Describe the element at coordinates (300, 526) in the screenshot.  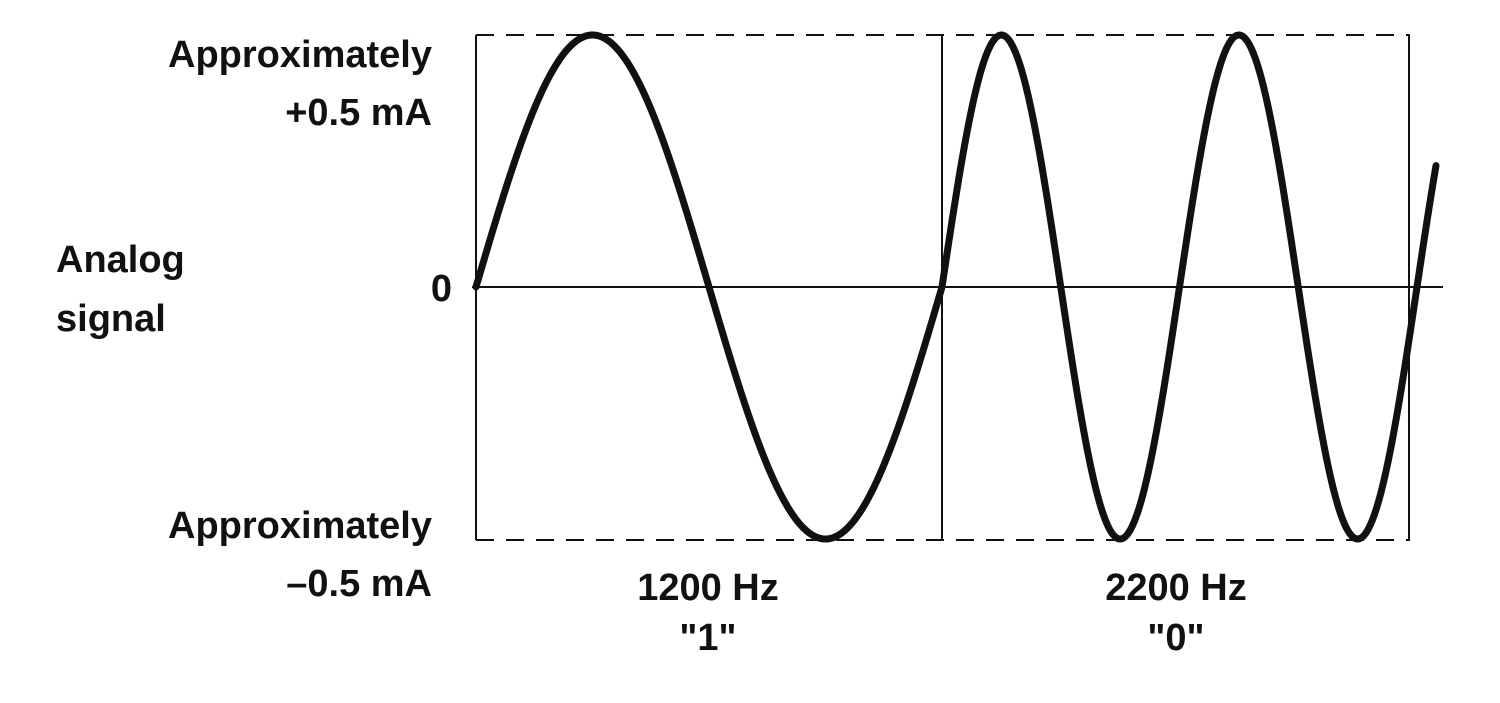
I see `bottom-label-line1: Approximately` at that location.